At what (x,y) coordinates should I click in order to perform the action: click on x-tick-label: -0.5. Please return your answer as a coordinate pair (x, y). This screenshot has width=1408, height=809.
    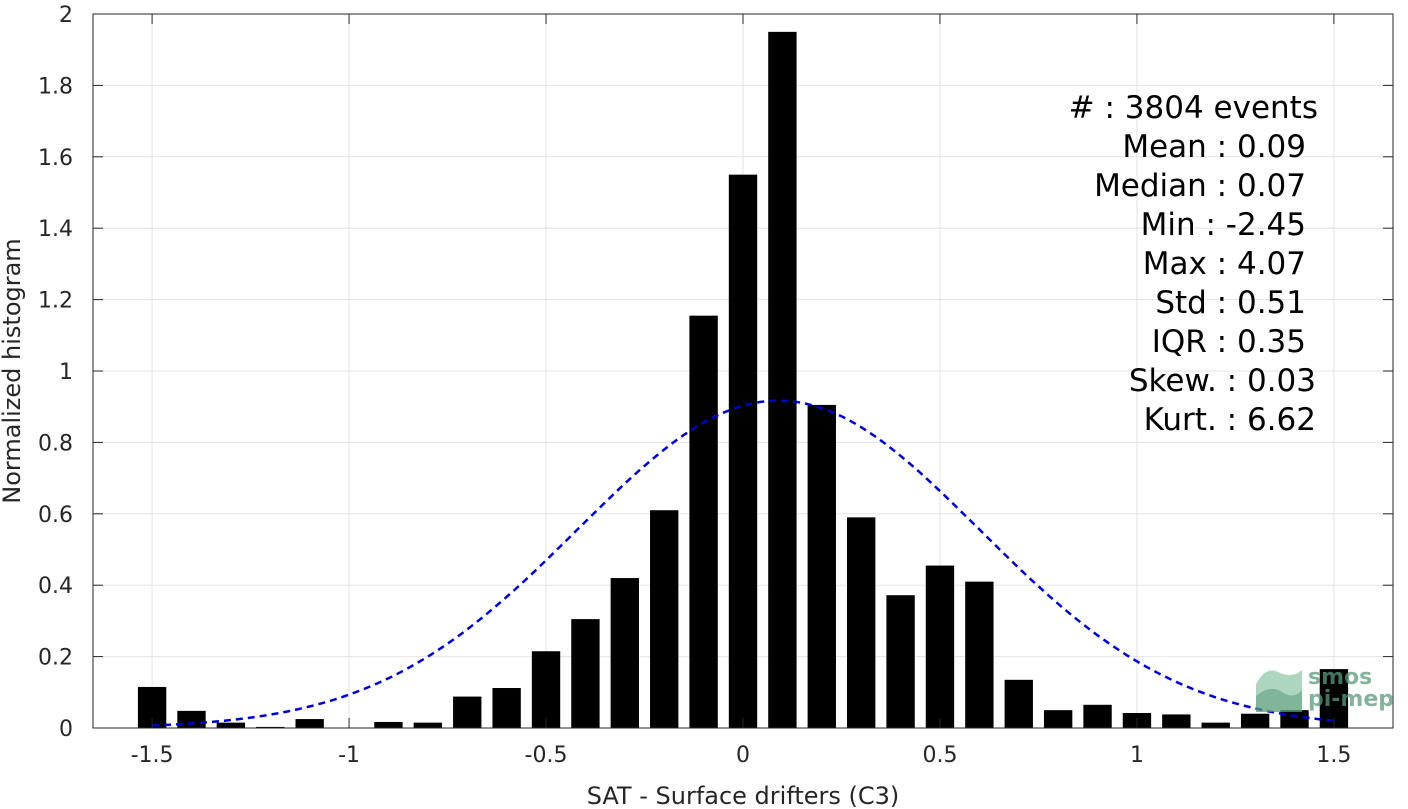
    Looking at the image, I should click on (546, 755).